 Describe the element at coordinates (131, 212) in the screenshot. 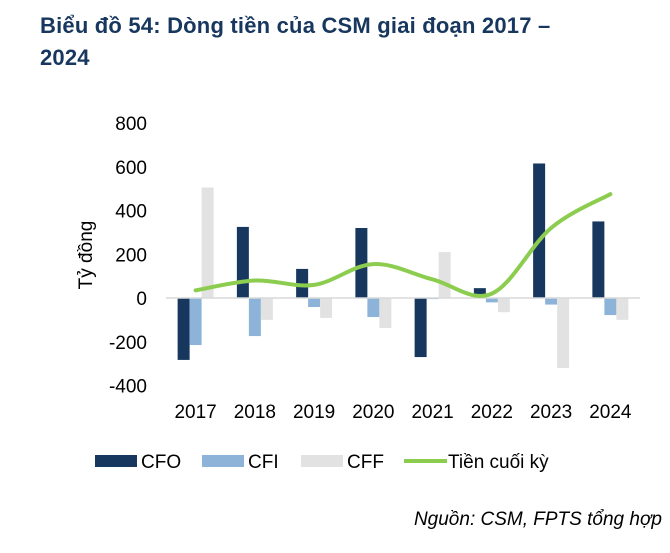

I see `y-tick-label: 400` at that location.